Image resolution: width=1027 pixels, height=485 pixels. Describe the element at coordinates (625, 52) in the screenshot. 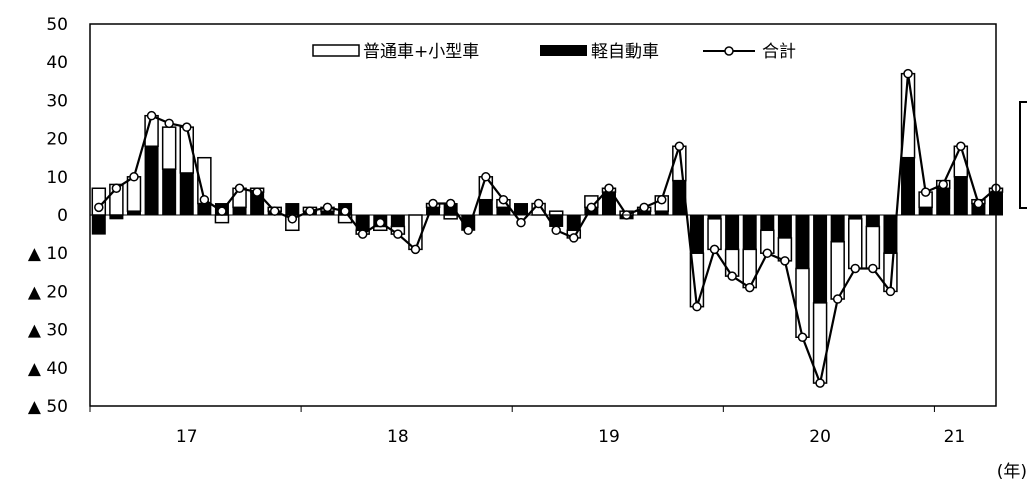

I see `legend-label-kei: 軽自動車` at that location.